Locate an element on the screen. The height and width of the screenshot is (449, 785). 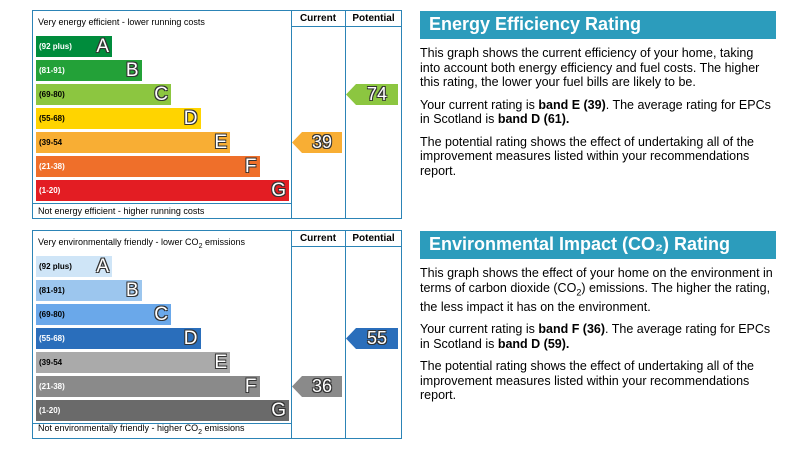
energy-potential-rating-arrow: 74 is located at coordinates (372, 94).